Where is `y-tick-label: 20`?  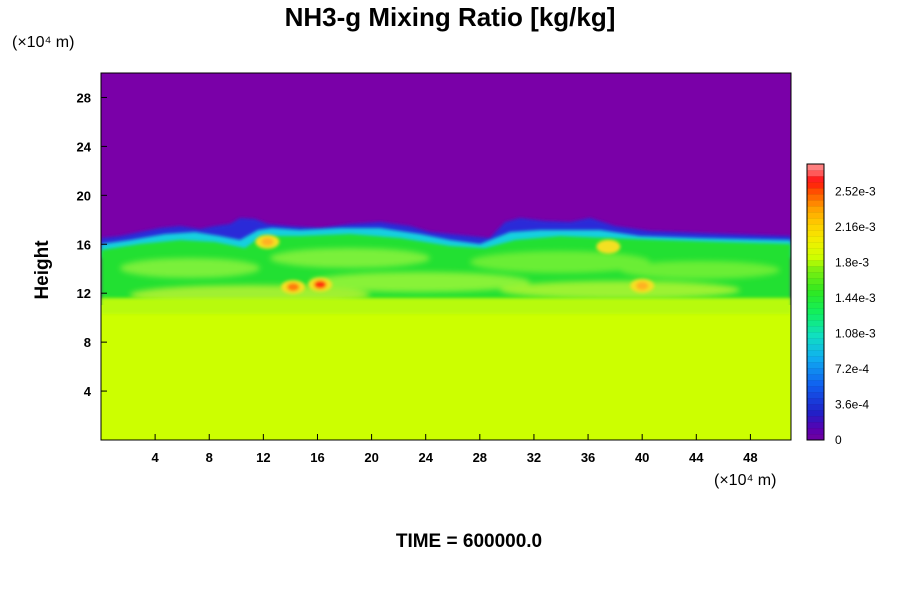 y-tick-label: 20 is located at coordinates (84, 195).